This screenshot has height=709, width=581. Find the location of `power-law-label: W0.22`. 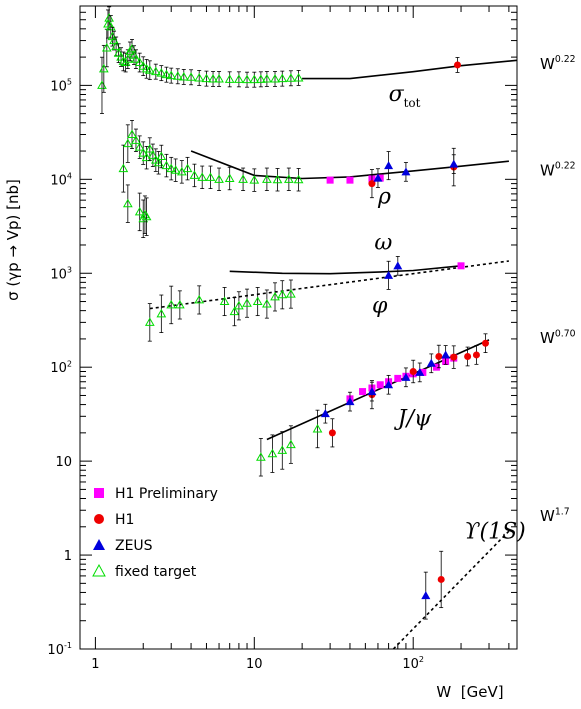

power-law-label: W0.22 is located at coordinates (558, 170).